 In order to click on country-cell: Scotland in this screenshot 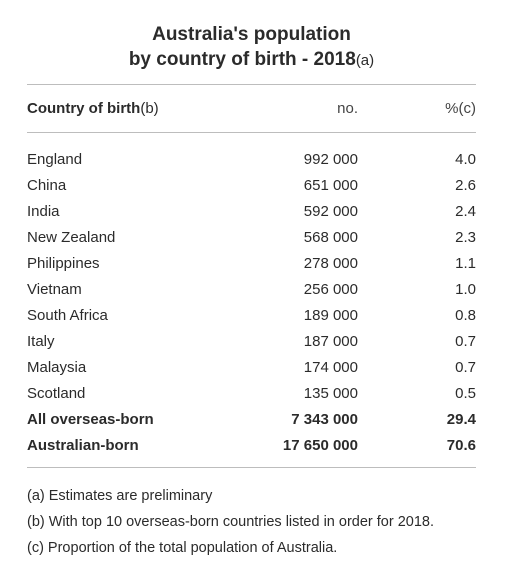, I will do `click(56, 393)`.